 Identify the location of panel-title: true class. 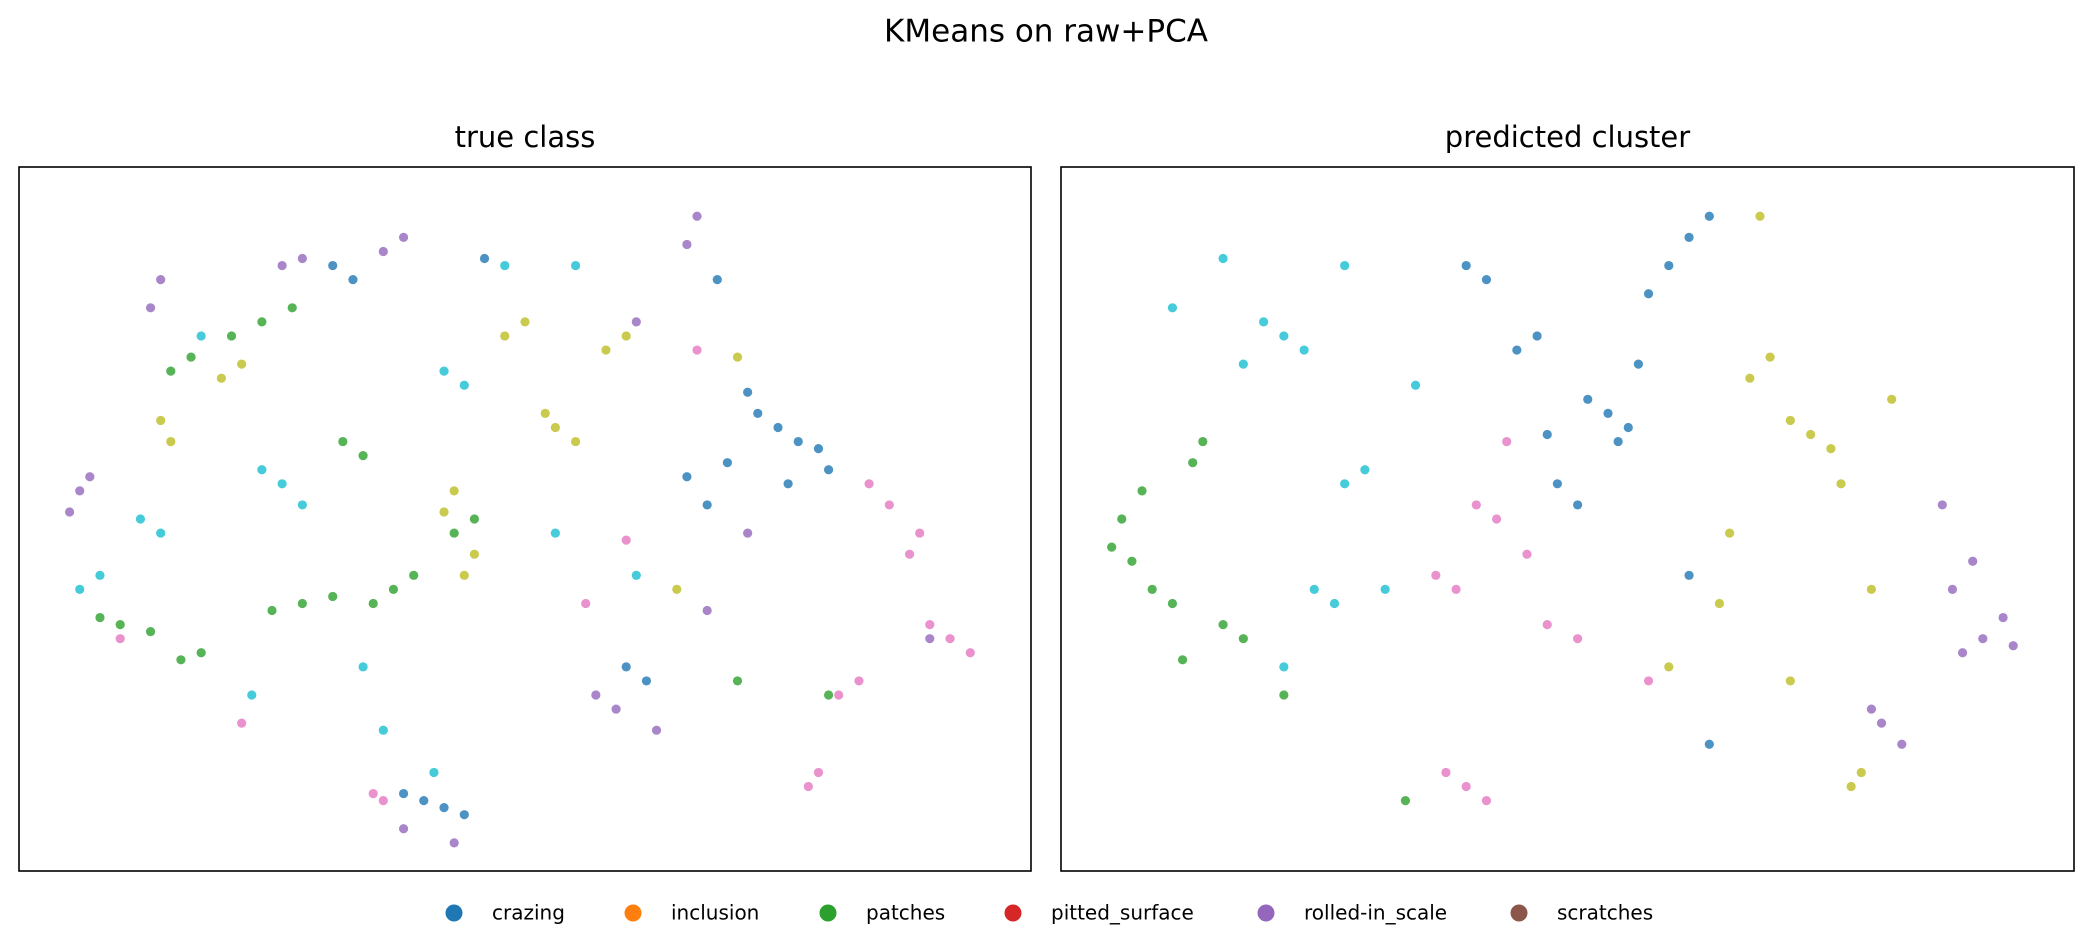
(525, 137).